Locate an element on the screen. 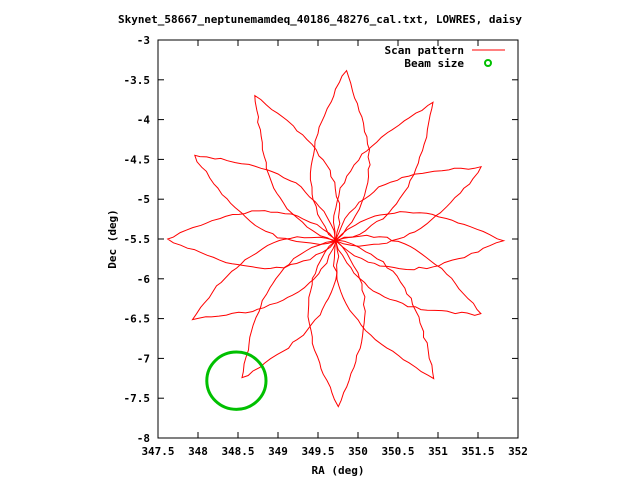 Image resolution: width=640 pixels, height=480 pixels. x-tick-label: 348 is located at coordinates (198, 451).